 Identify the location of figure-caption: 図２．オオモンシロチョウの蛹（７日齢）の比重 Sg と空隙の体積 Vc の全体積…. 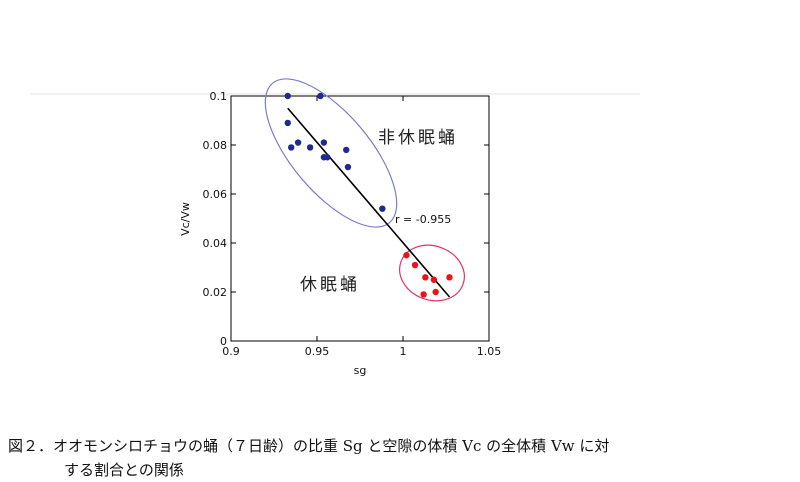
(400, 458).